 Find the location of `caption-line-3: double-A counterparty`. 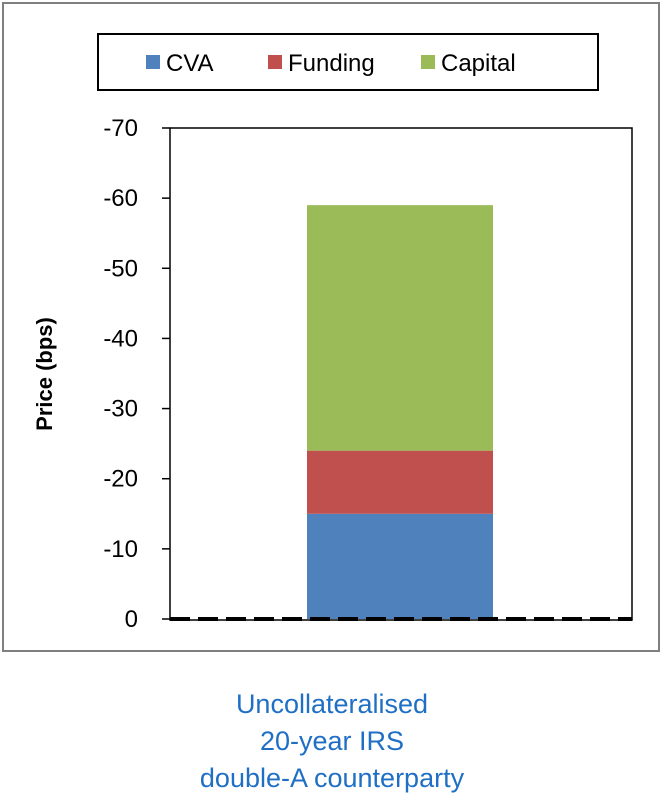

caption-line-3: double-A counterparty is located at coordinates (332, 778).